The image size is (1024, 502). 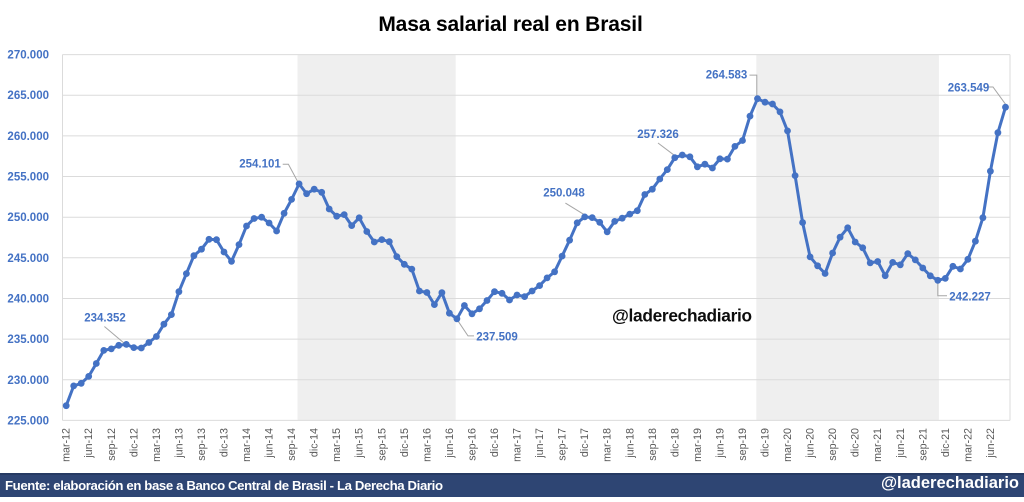 What do you see at coordinates (658, 135) in the screenshot?
I see `svg-text: 257.326` at bounding box center [658, 135].